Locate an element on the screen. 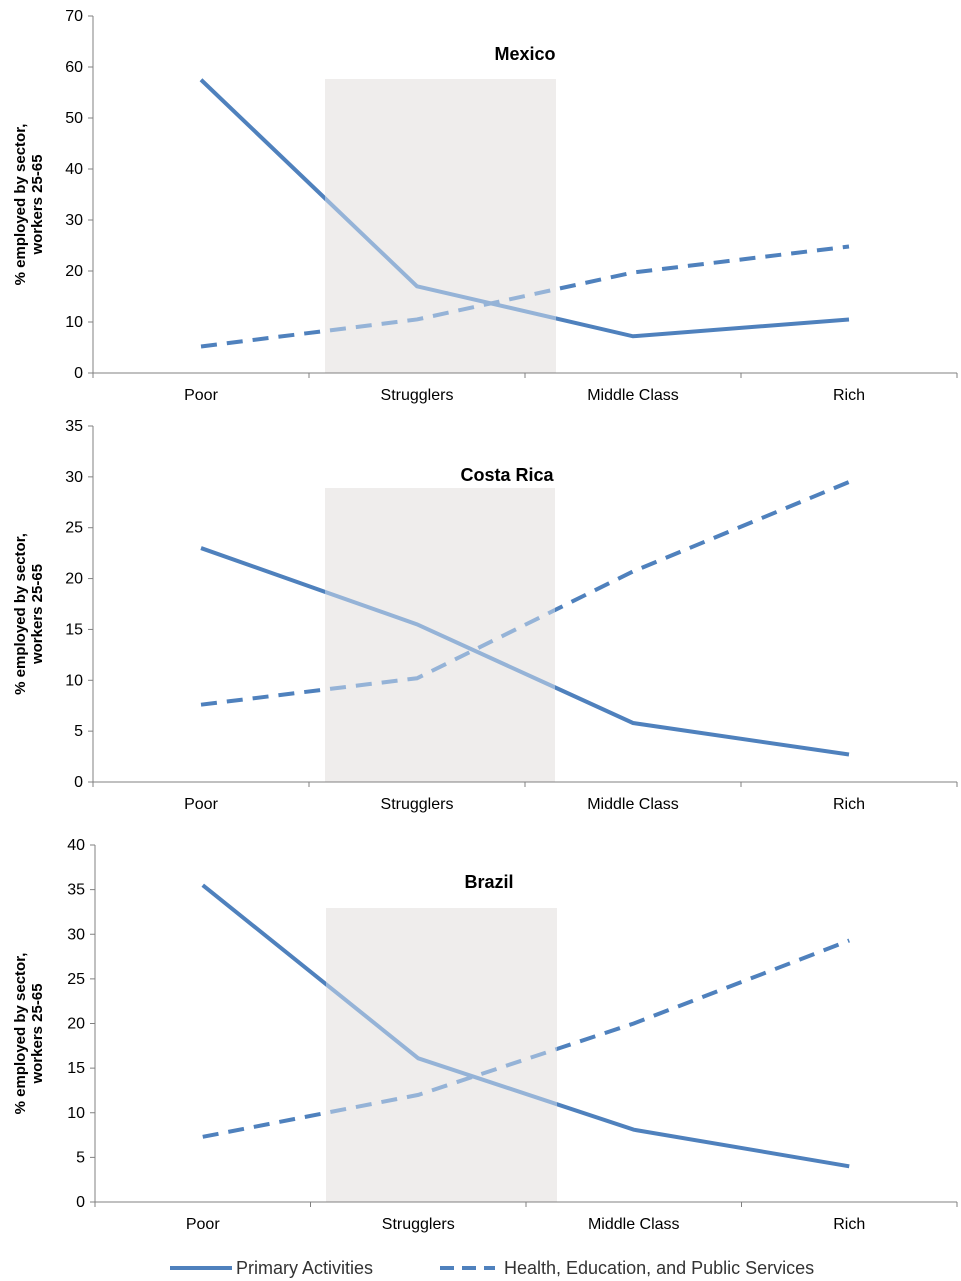 This screenshot has width=961, height=1281. panel-title: Mexico is located at coordinates (524, 54).